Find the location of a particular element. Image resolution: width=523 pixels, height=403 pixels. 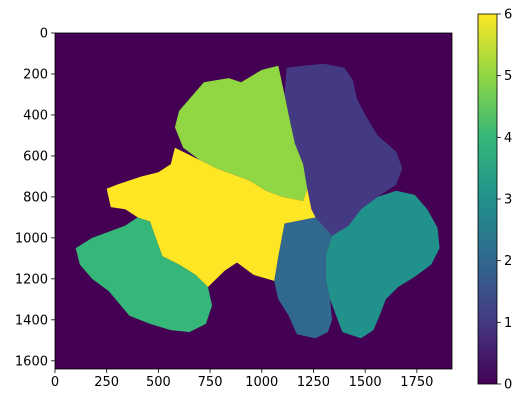

colorbar-tick-label: 2 is located at coordinates (508, 261).